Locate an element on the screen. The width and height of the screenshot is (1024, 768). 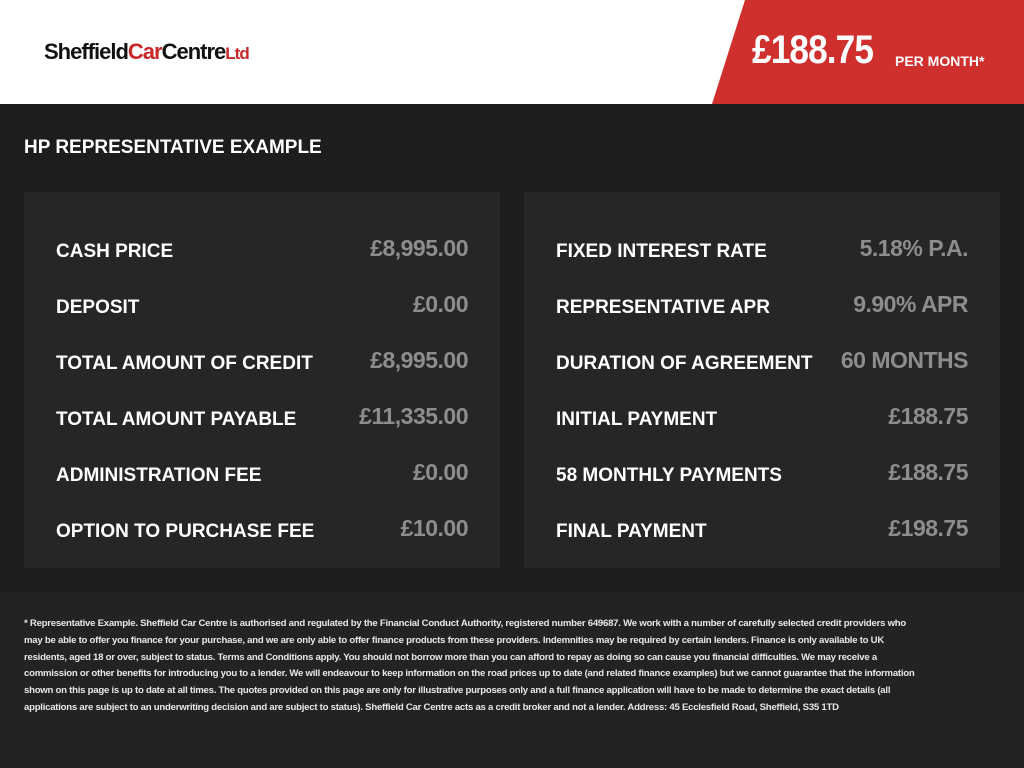
row-value: 5.18% P.A. is located at coordinates (914, 247).